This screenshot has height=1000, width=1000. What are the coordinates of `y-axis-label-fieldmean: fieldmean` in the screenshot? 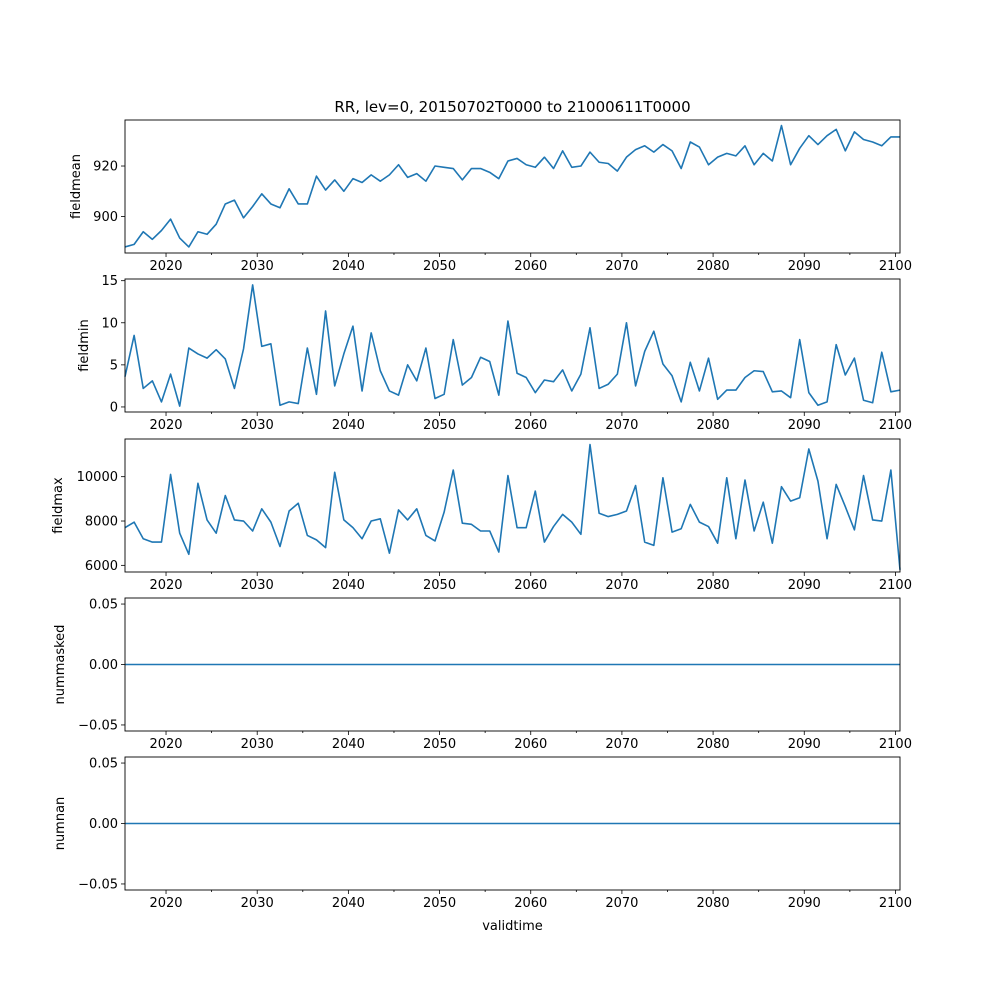 It's located at (76, 186).